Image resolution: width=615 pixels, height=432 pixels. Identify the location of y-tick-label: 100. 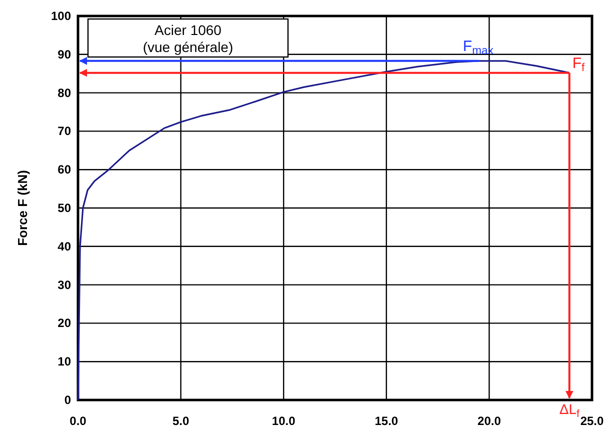
(61, 16).